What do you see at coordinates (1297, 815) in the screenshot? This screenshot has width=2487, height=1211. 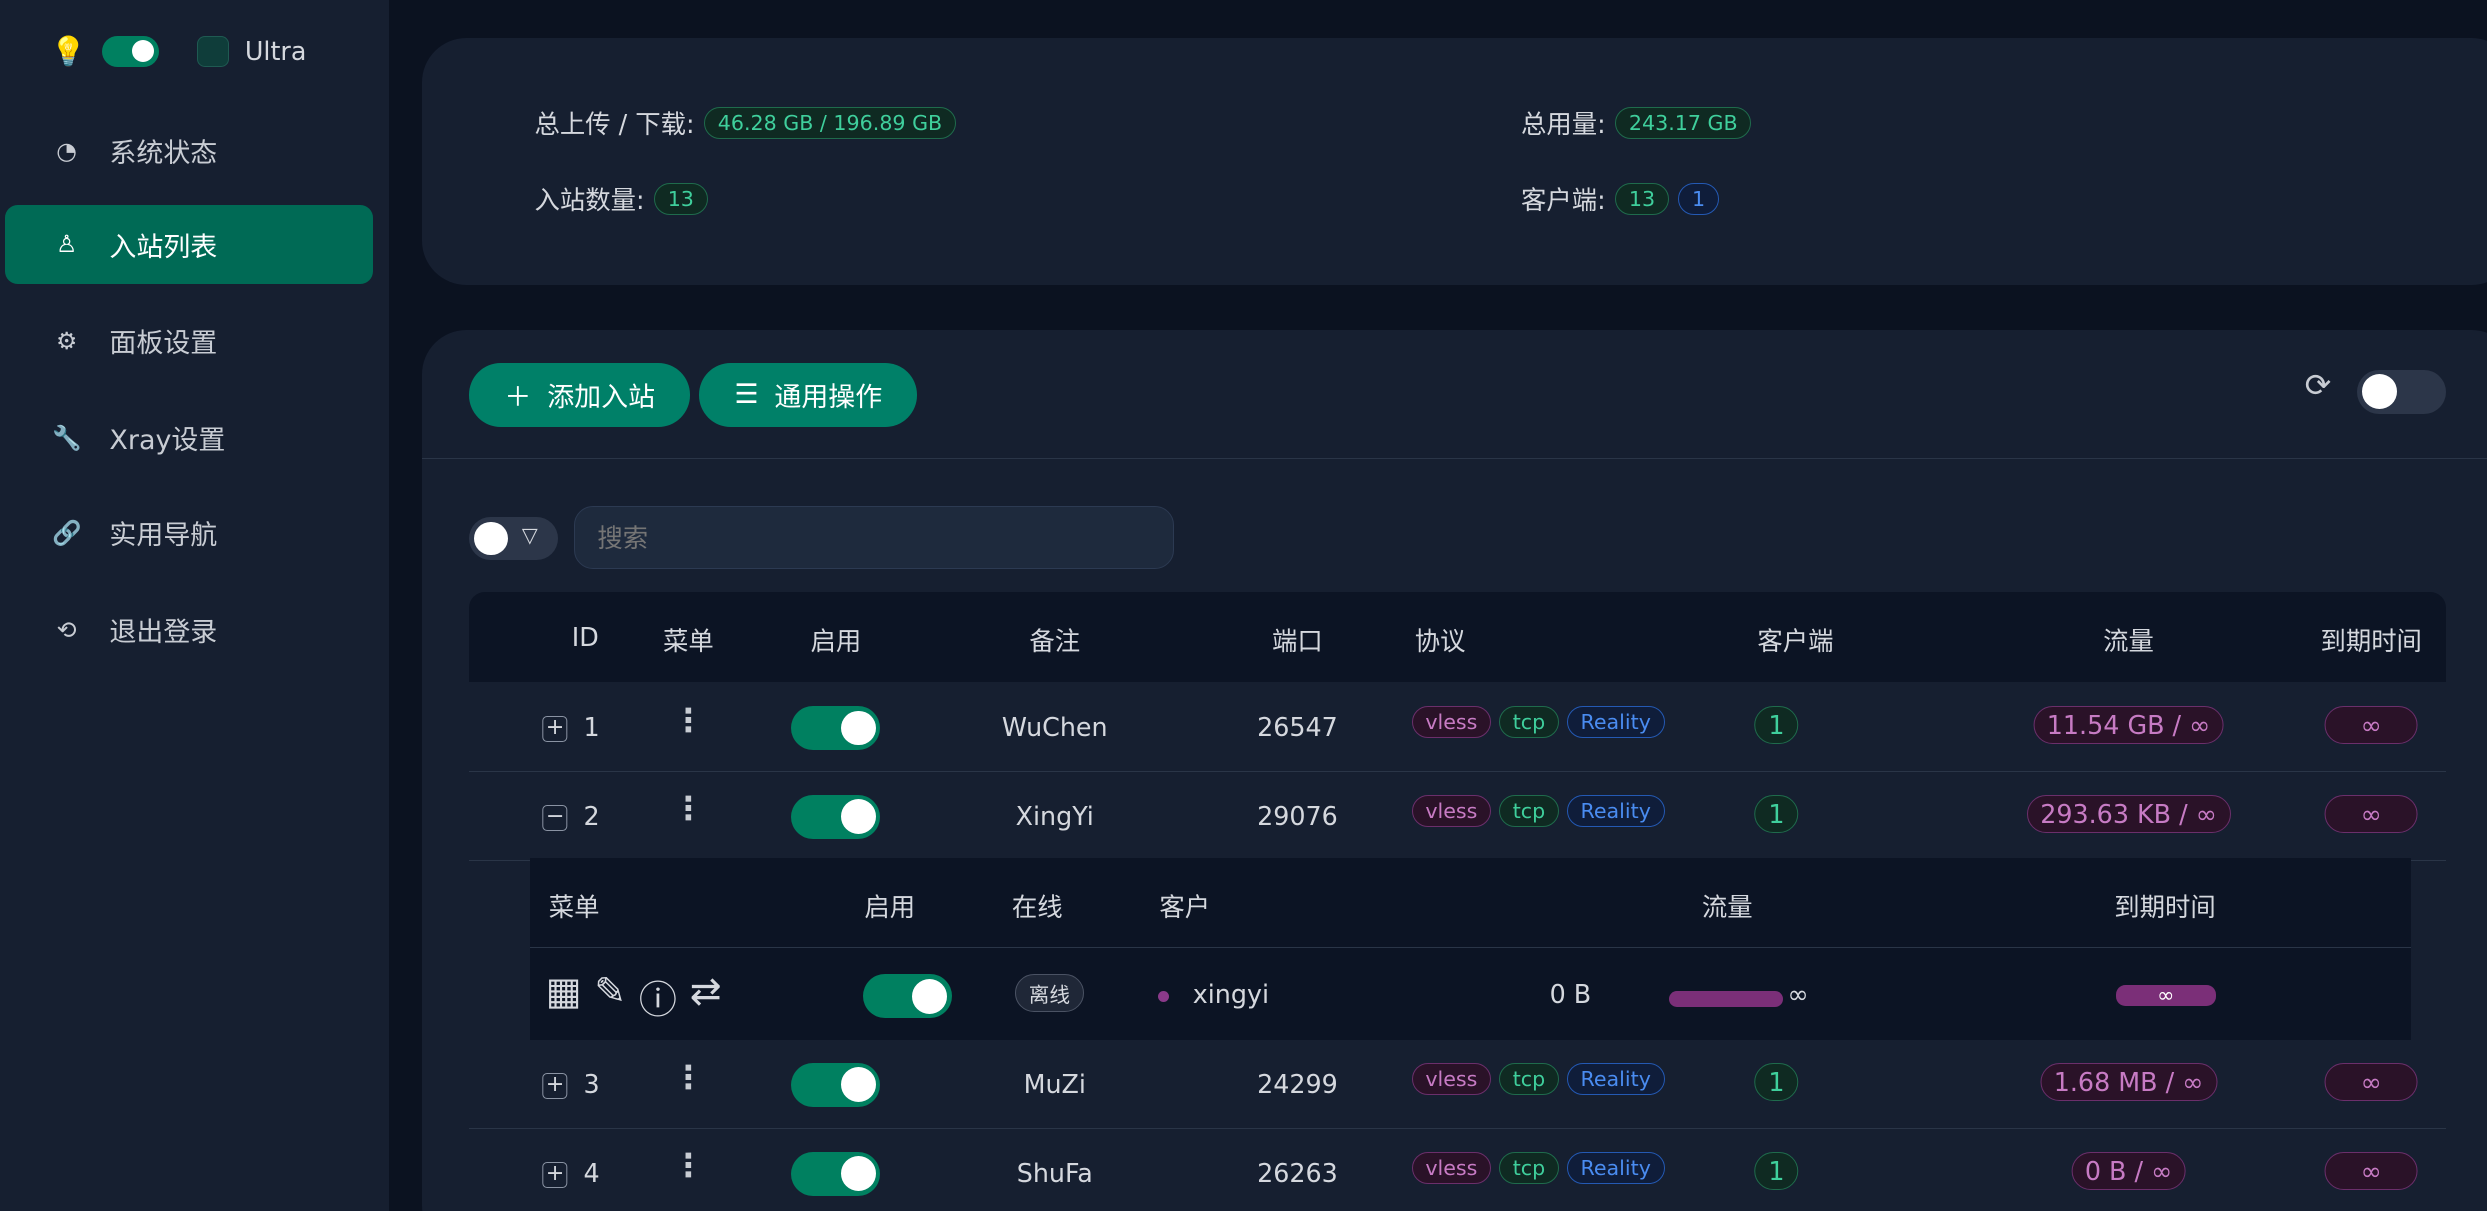 I see `port: 29076` at bounding box center [1297, 815].